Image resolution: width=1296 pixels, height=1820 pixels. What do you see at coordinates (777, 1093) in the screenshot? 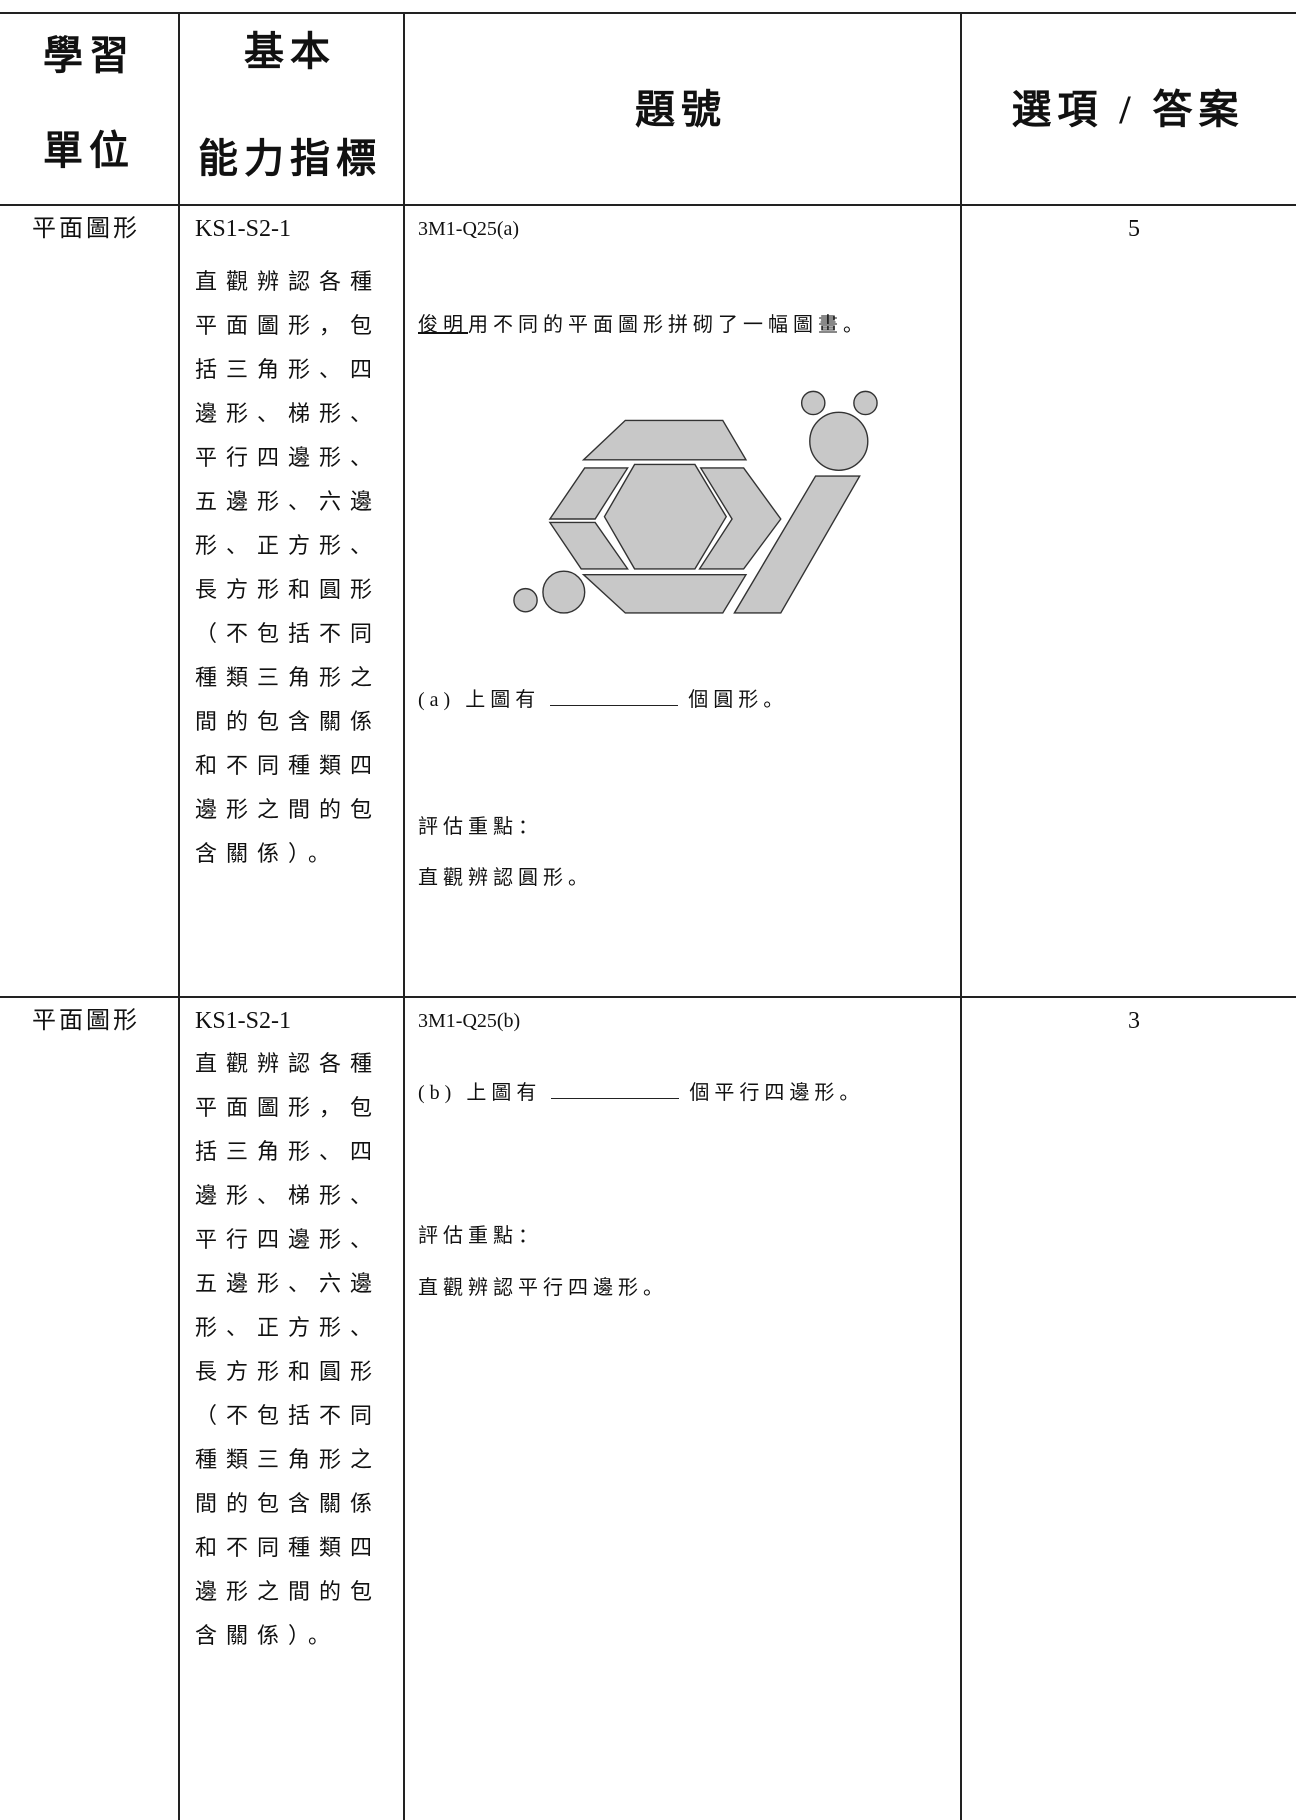
I see `question-after: 個平行四邊形。` at bounding box center [777, 1093].